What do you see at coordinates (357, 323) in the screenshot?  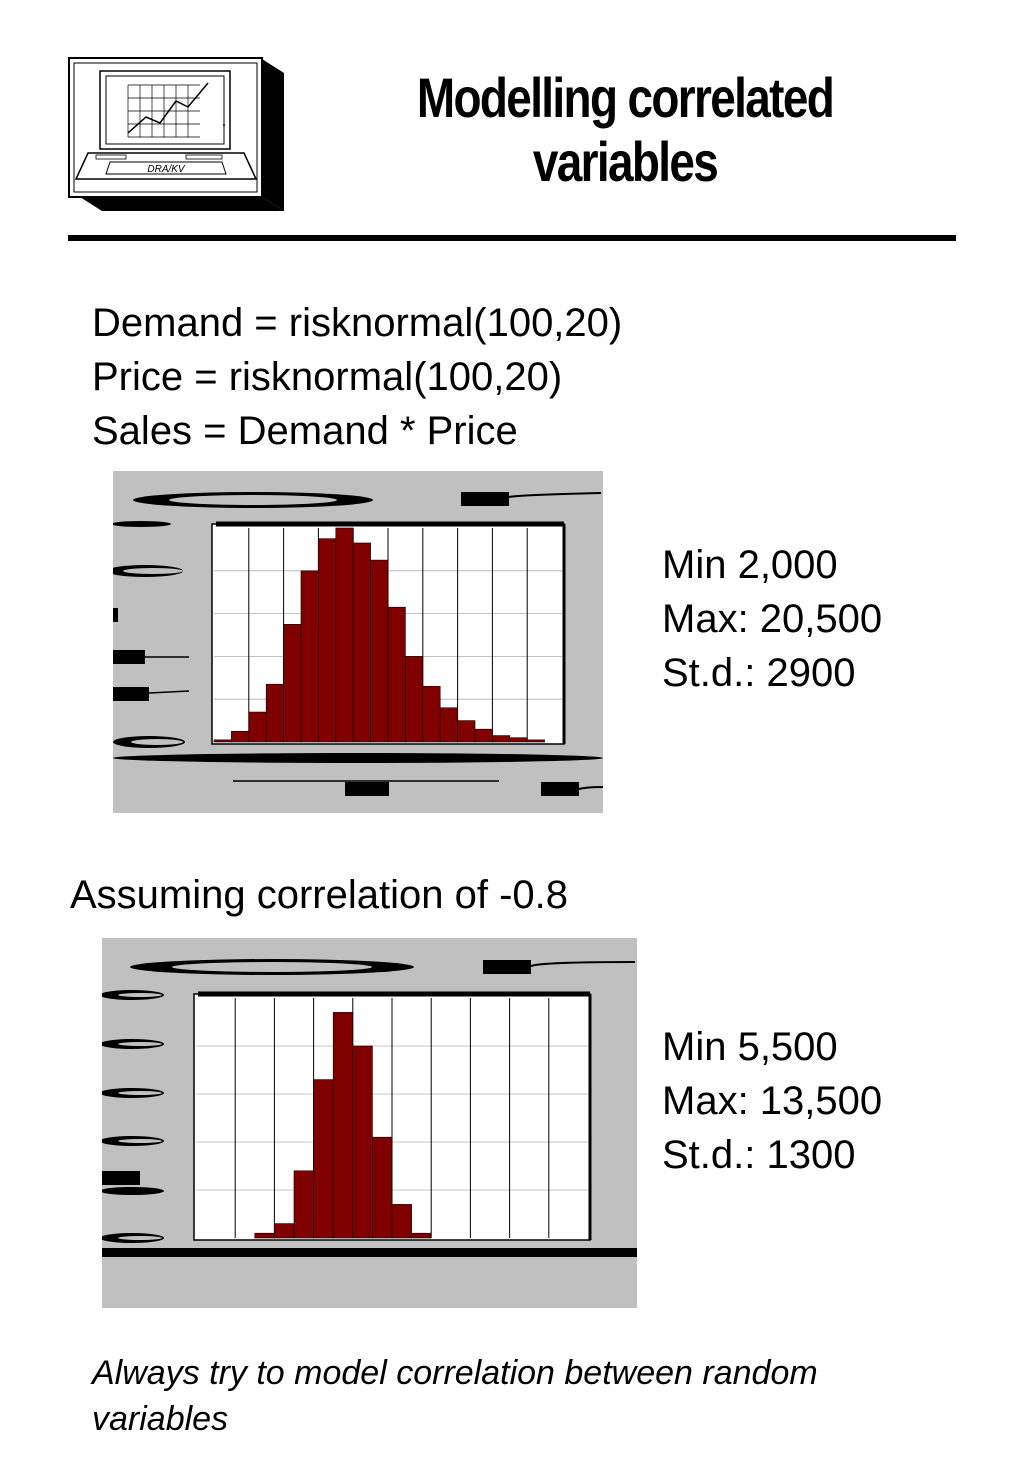 I see `formula-demand: Demand = risknormal(100,20)` at bounding box center [357, 323].